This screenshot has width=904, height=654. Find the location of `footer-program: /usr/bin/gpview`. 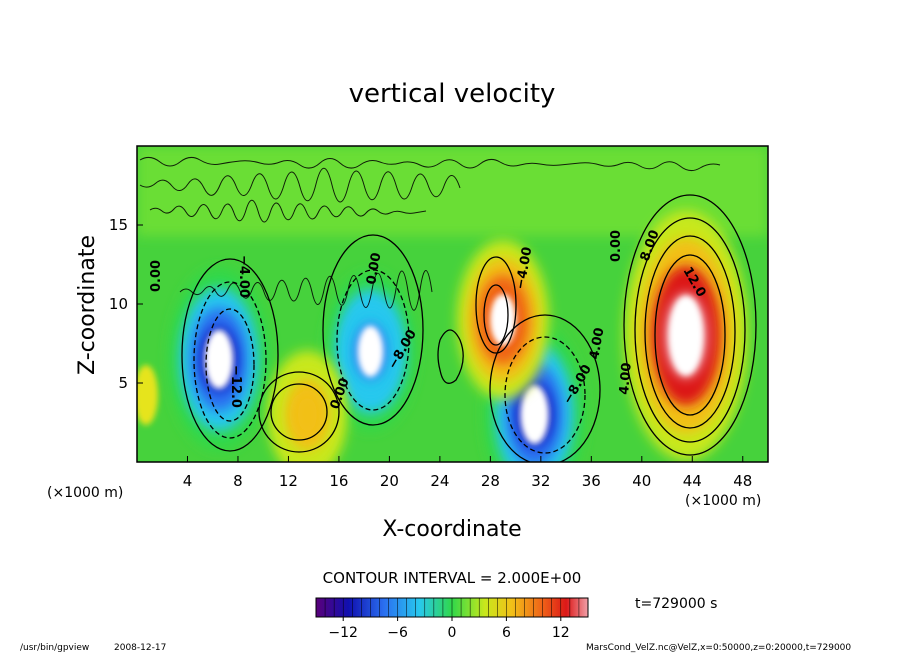

footer-program: /usr/bin/gpview is located at coordinates (54, 648).